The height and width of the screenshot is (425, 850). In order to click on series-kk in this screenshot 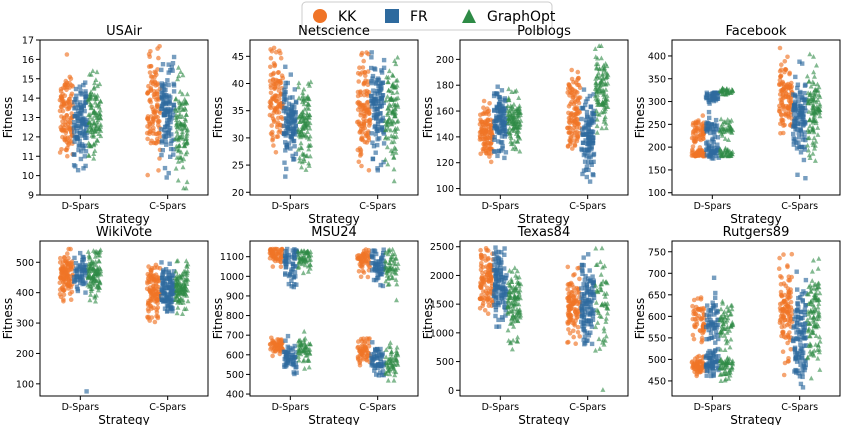, I will do `click(110, 111)`.